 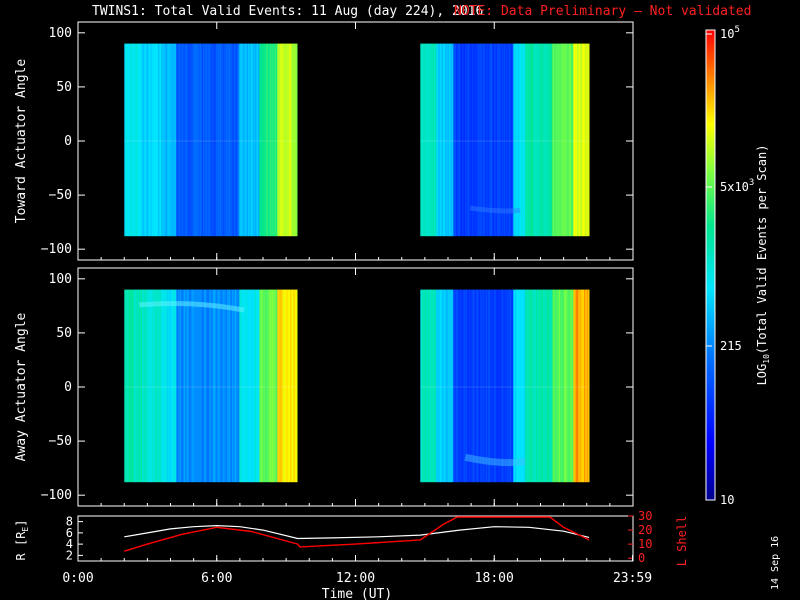 I want to click on heatmap-zero-band, so click(x=505, y=141).